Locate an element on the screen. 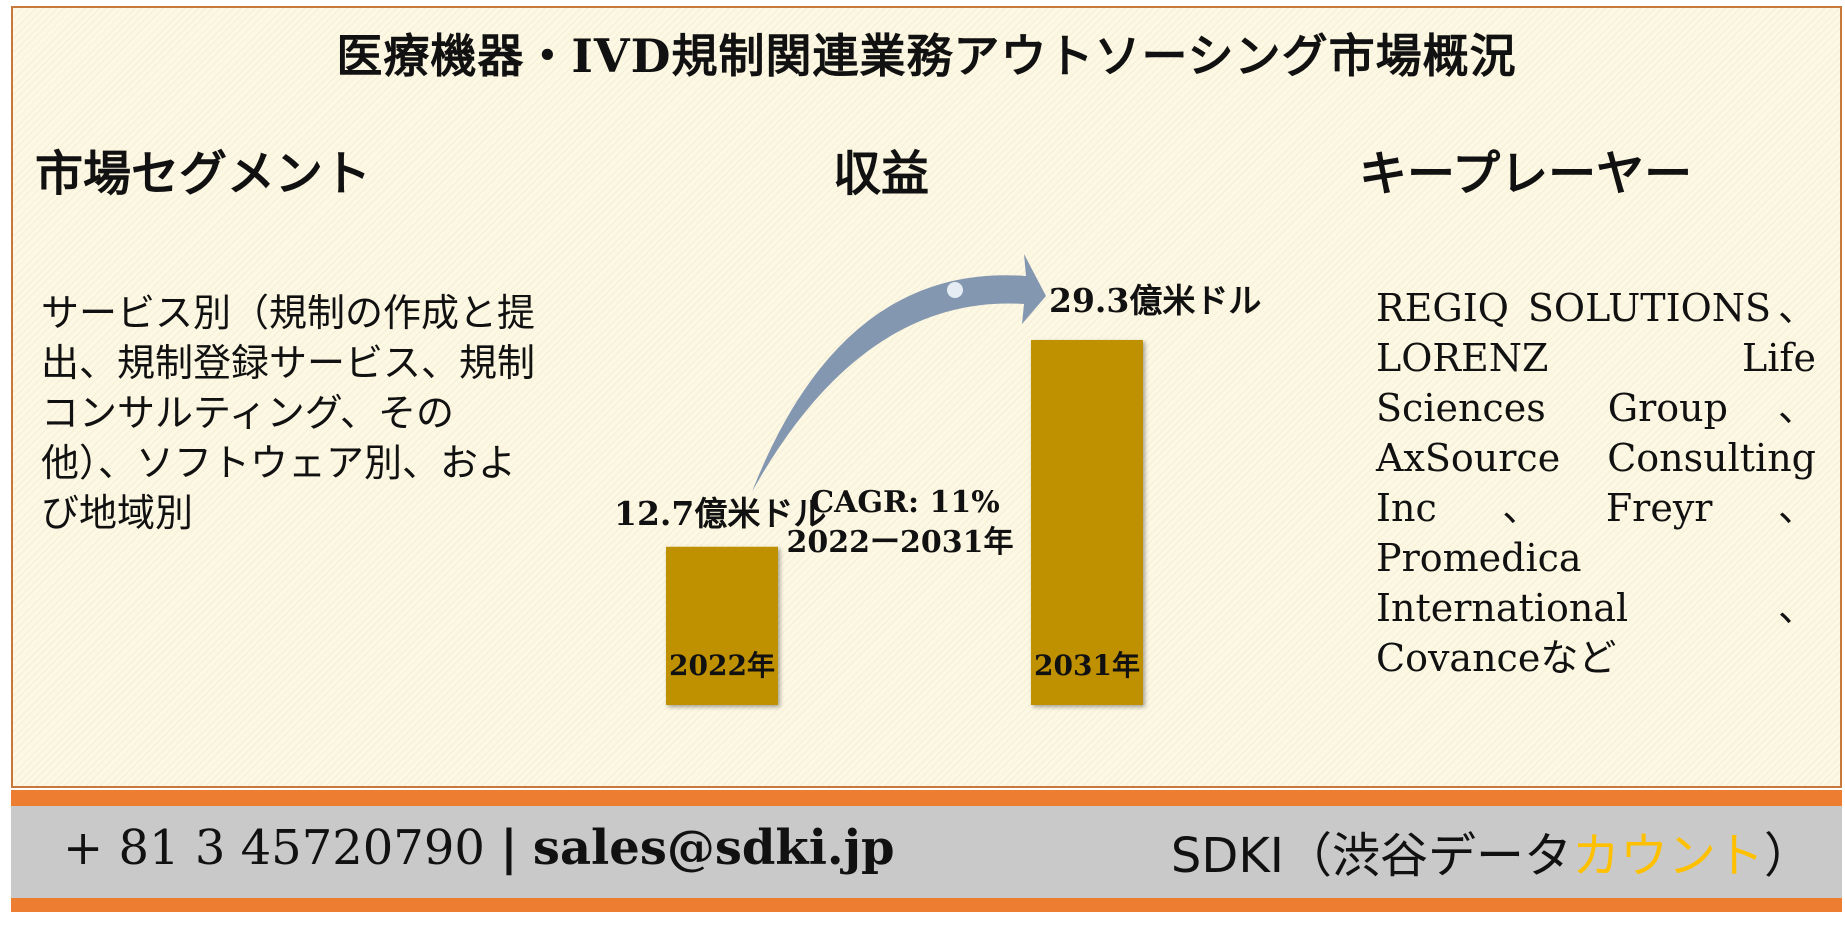 The width and height of the screenshot is (1845, 932). brand-highlight: カウント is located at coordinates (1667, 856).